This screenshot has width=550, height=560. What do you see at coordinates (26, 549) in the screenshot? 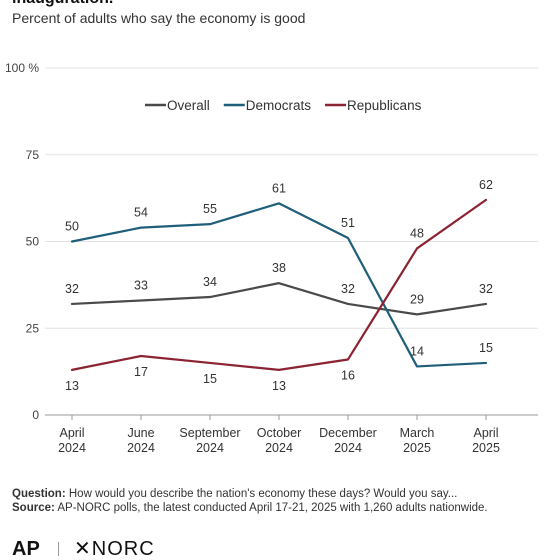
I see `ap-logo: AP` at bounding box center [26, 549].